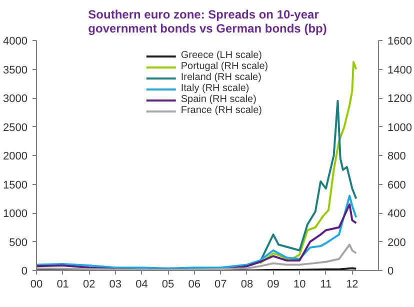 Image resolution: width=414 pixels, height=307 pixels. I want to click on legend-label: Portugal (RH scale), so click(224, 66).